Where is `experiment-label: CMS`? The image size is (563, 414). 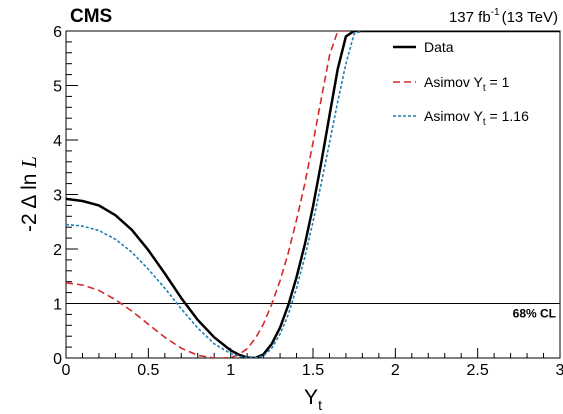 experiment-label: CMS is located at coordinates (91, 16).